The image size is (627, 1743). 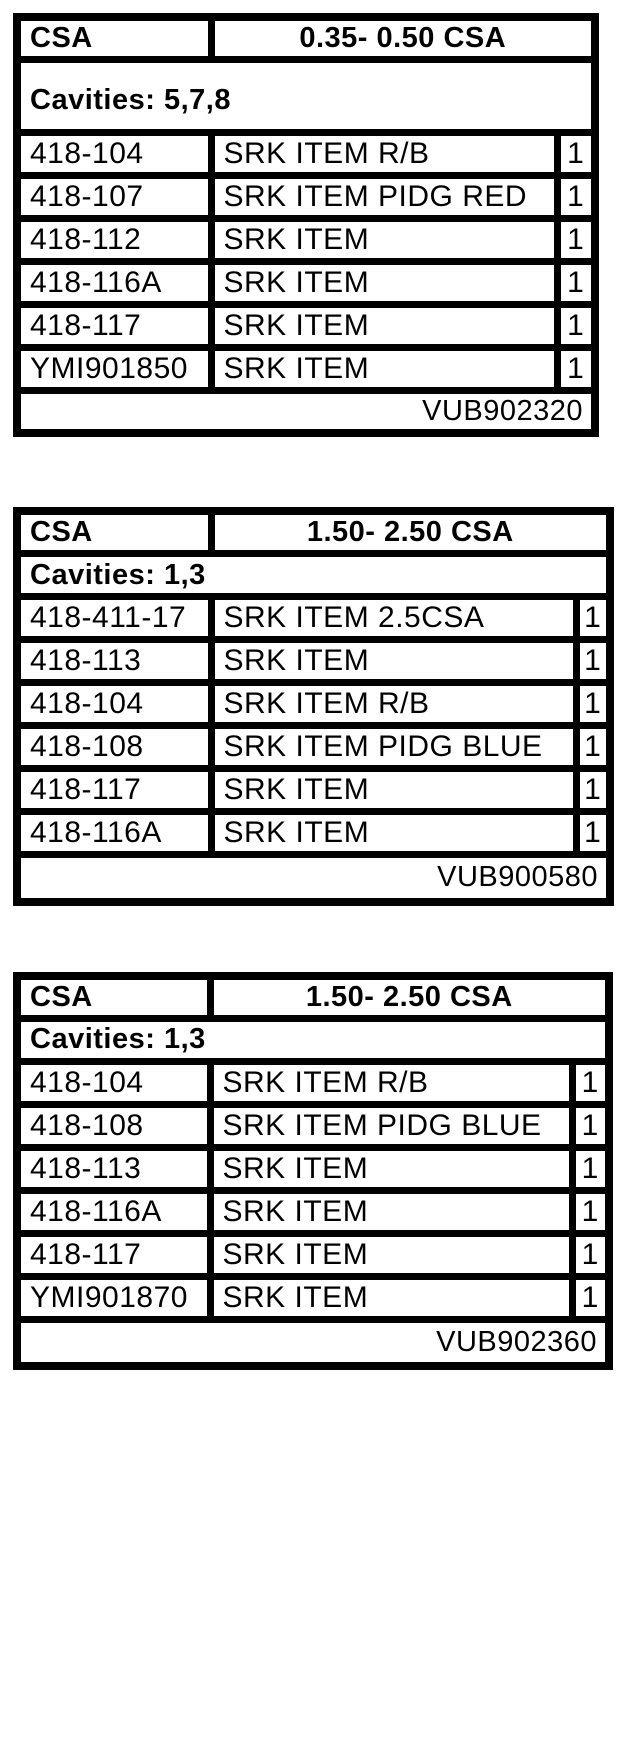 I want to click on kit-number-cell: VUB900580, so click(x=313, y=878).